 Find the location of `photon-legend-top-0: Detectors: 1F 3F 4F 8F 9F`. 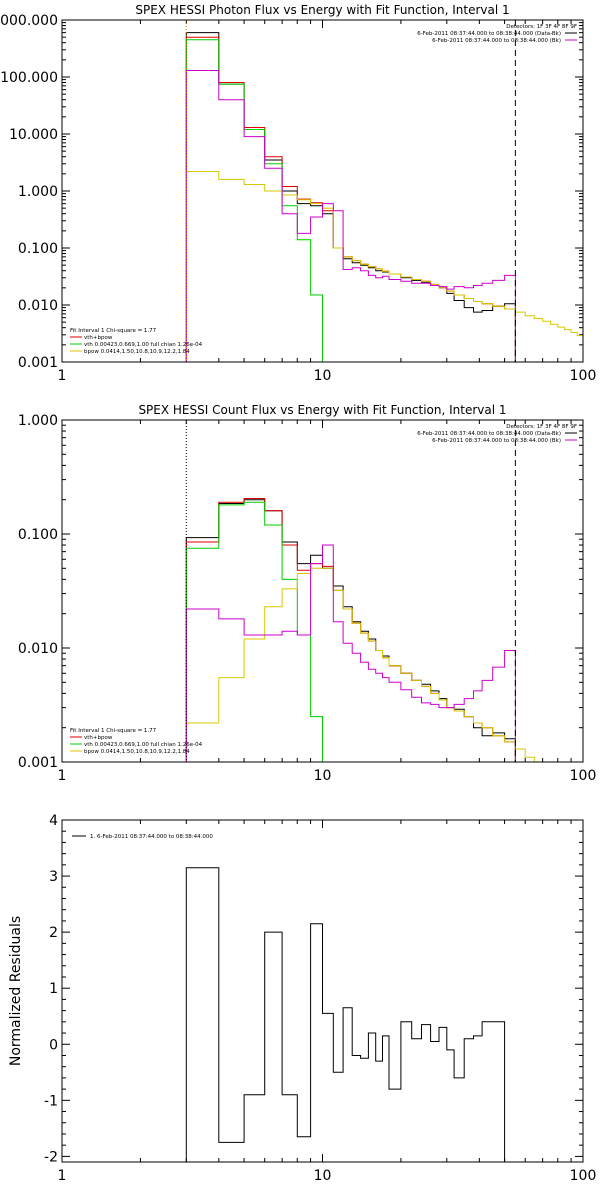

photon-legend-top-0: Detectors: 1F 3F 4F 8F 9F is located at coordinates (541, 27).